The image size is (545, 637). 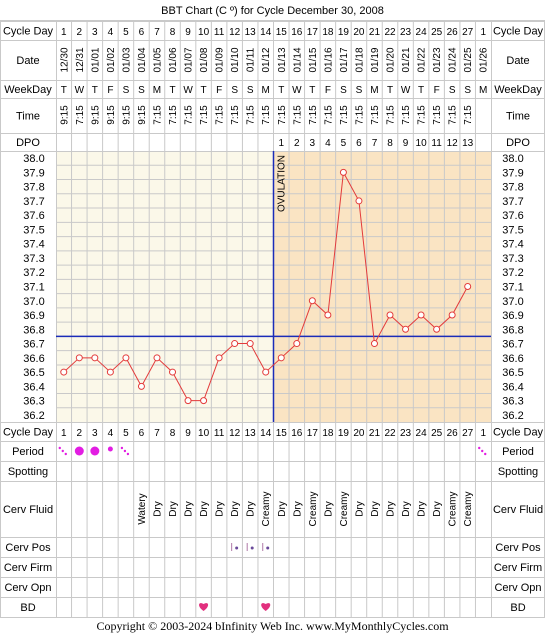 What do you see at coordinates (111, 32) in the screenshot?
I see `cycle-day-cell: 4` at bounding box center [111, 32].